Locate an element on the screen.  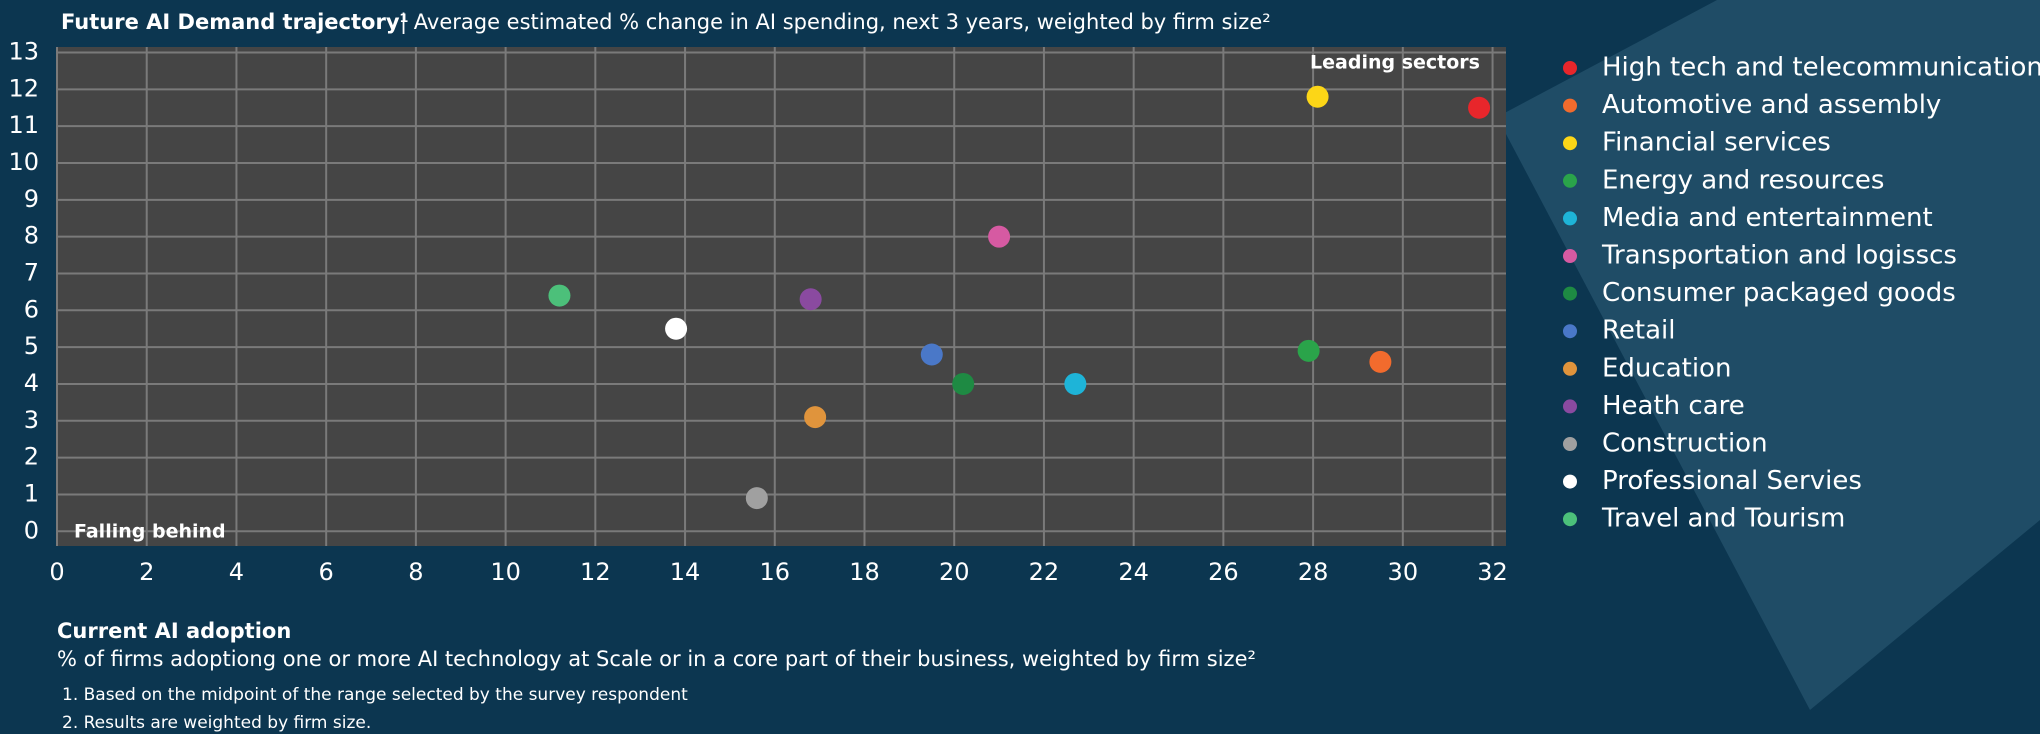
x-tick-label: 0 is located at coordinates (56, 572).